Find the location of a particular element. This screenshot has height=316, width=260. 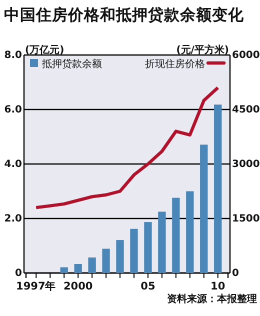

y-tick-label: 0 is located at coordinates (18, 274).